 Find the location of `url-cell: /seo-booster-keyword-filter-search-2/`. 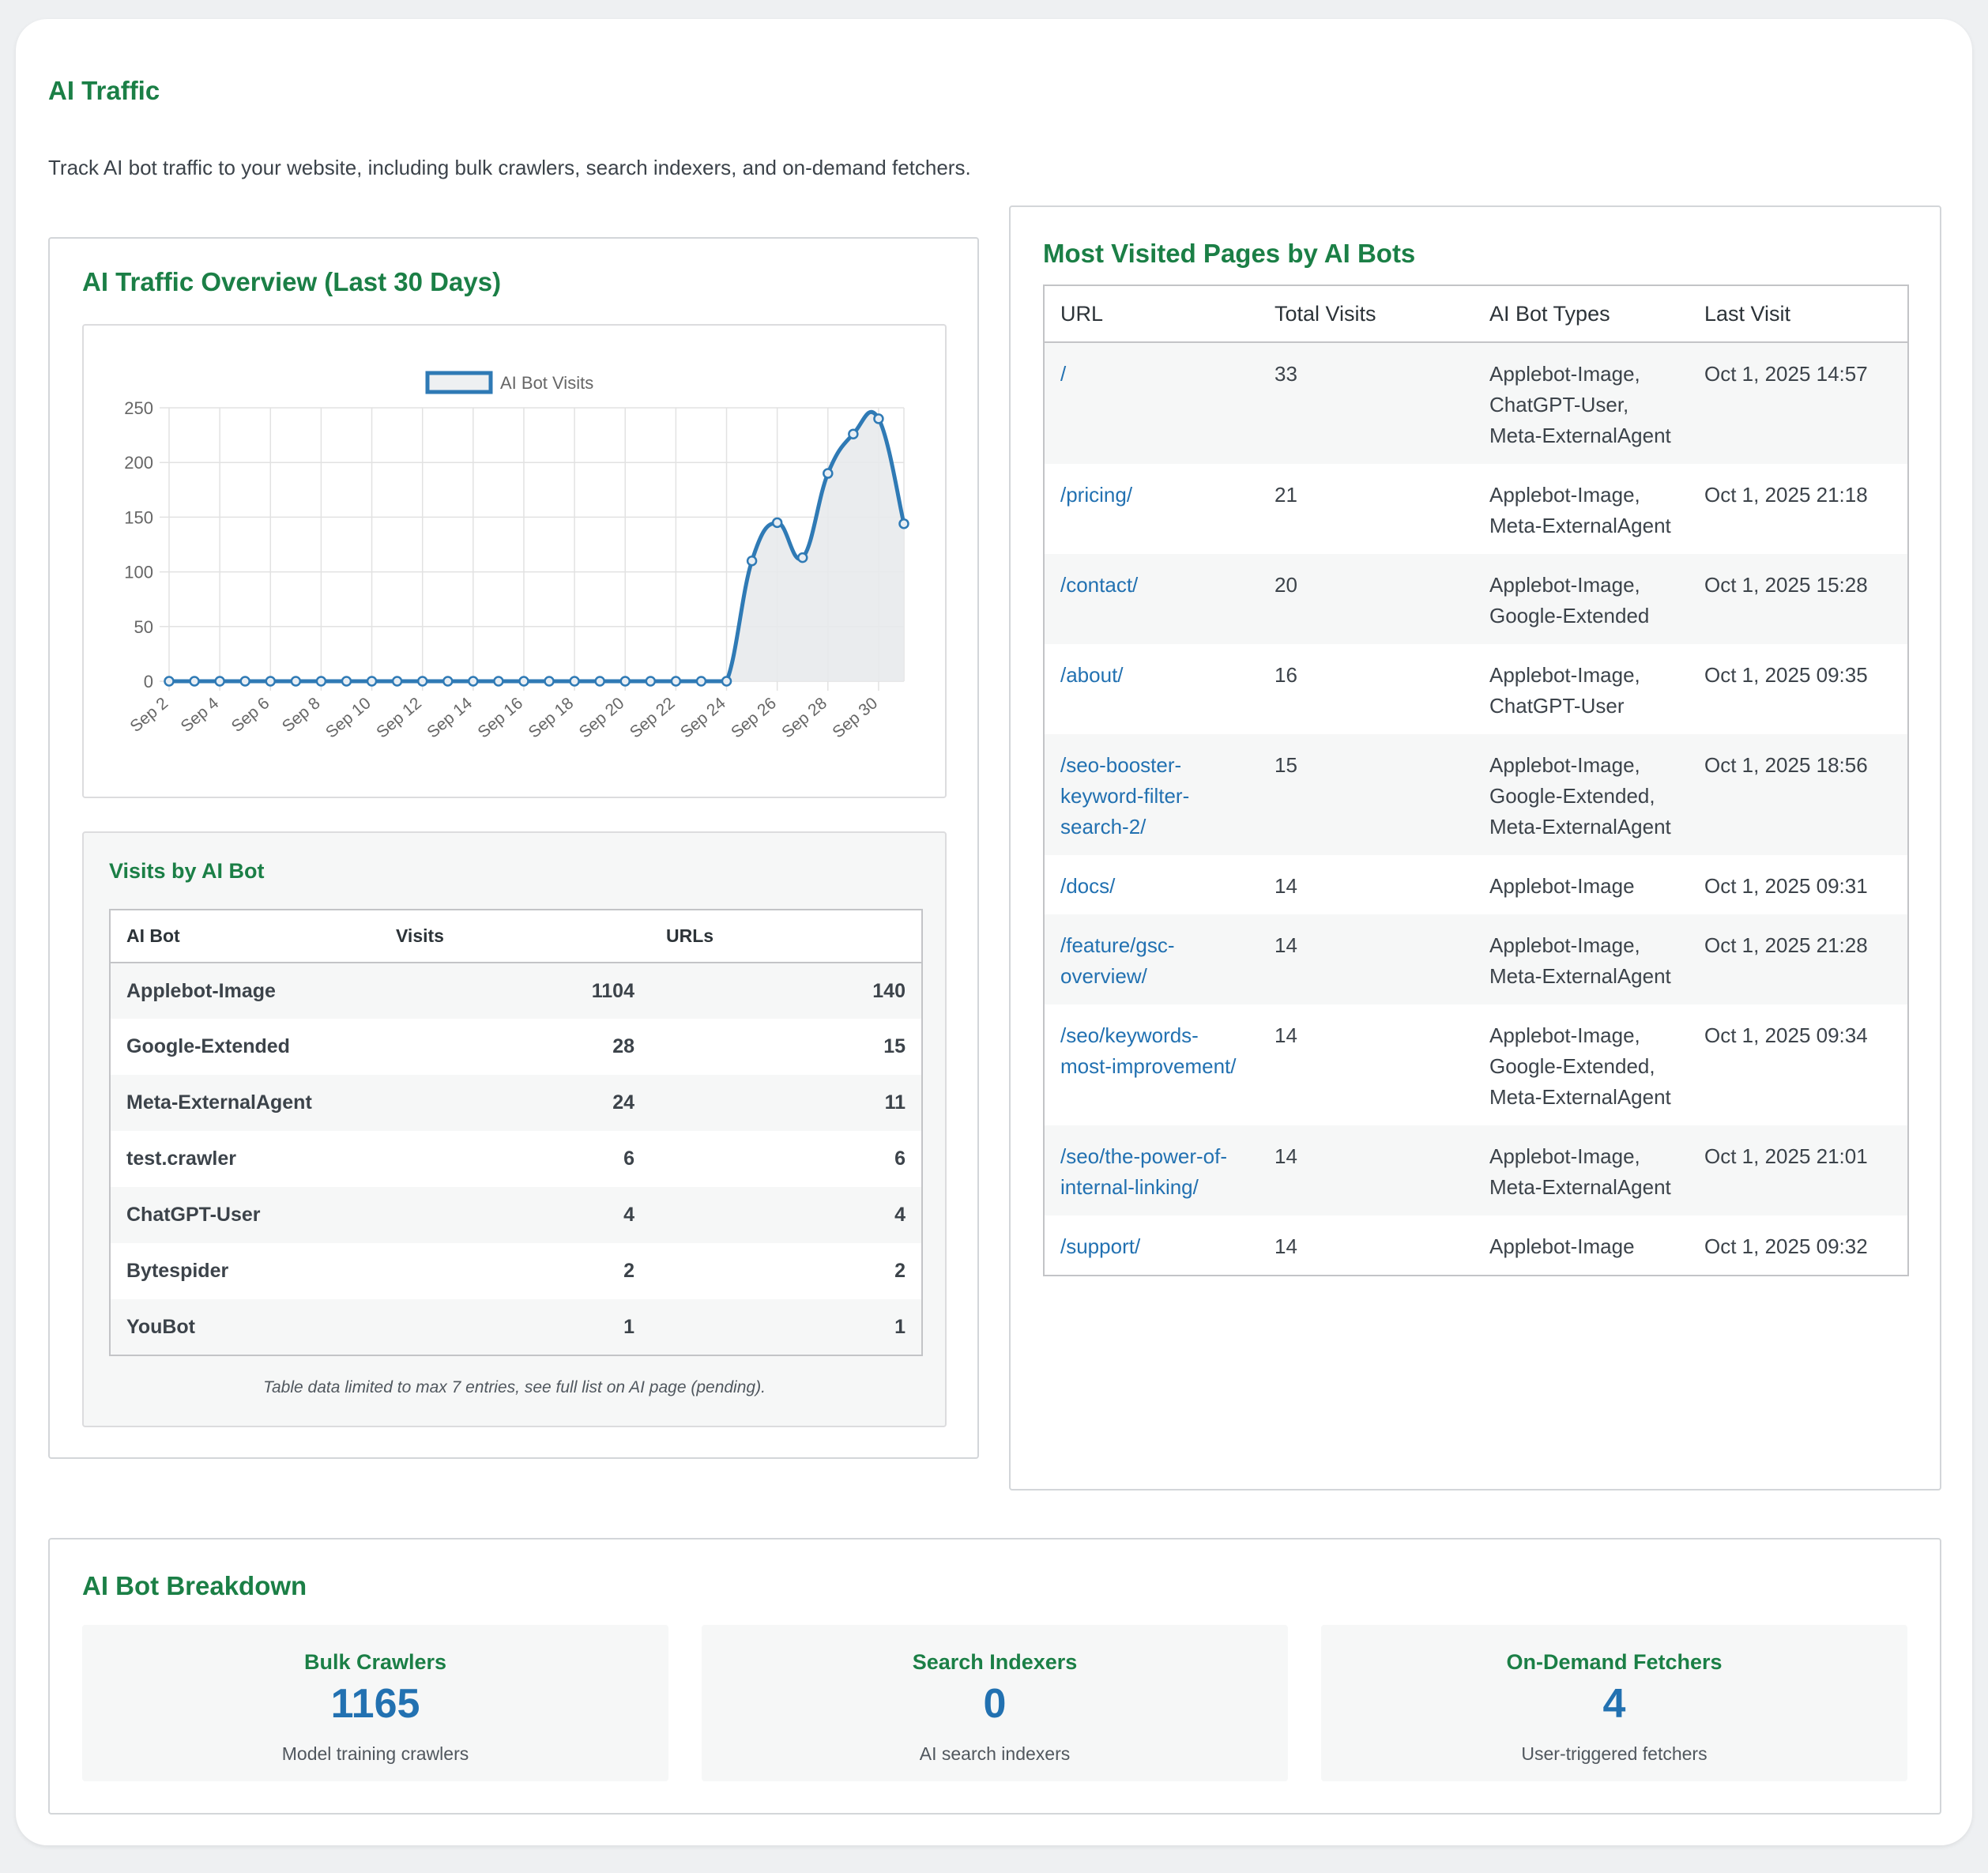

url-cell: /seo-booster-keyword-filter-search-2/ is located at coordinates (1151, 794).